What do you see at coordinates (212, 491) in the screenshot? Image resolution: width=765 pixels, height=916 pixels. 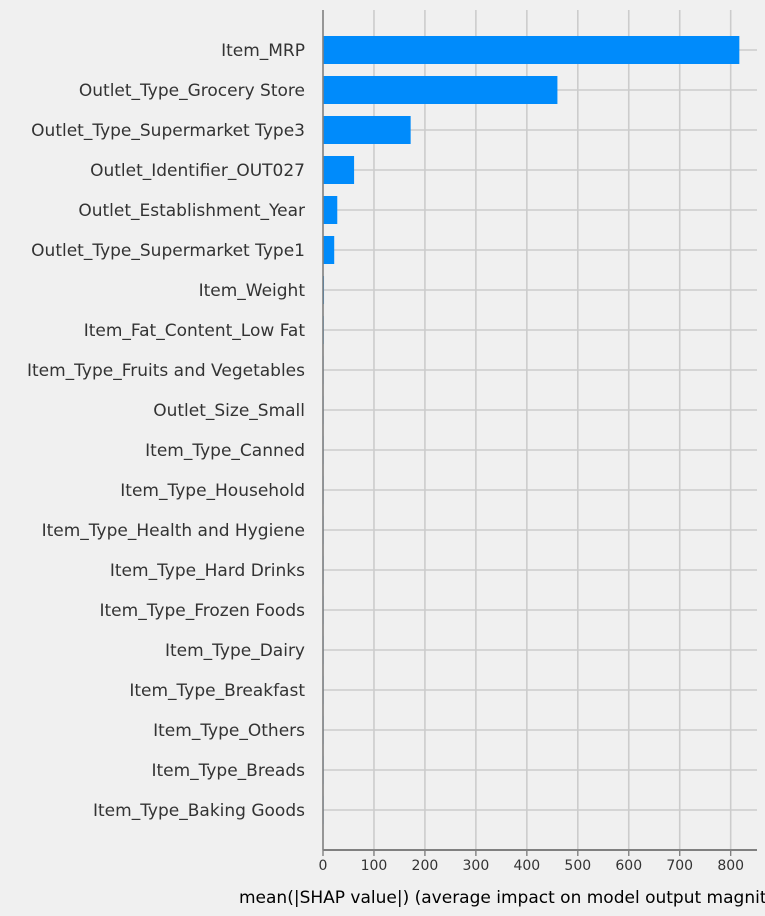 I see `category-label: Item_Type_Household` at bounding box center [212, 491].